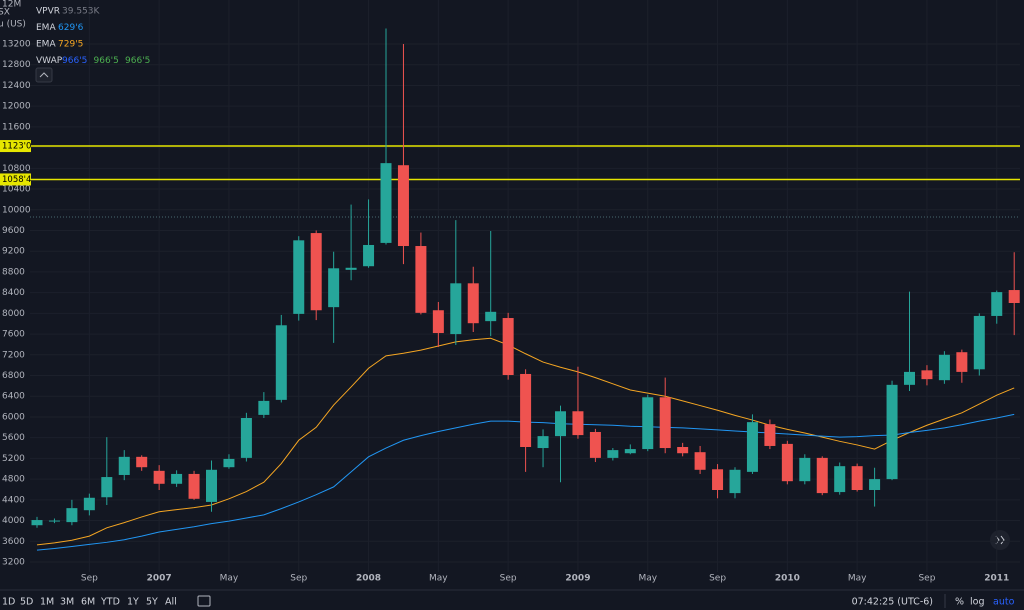  What do you see at coordinates (16, 210) in the screenshot?
I see `y-tick-label: 10000` at bounding box center [16, 210].